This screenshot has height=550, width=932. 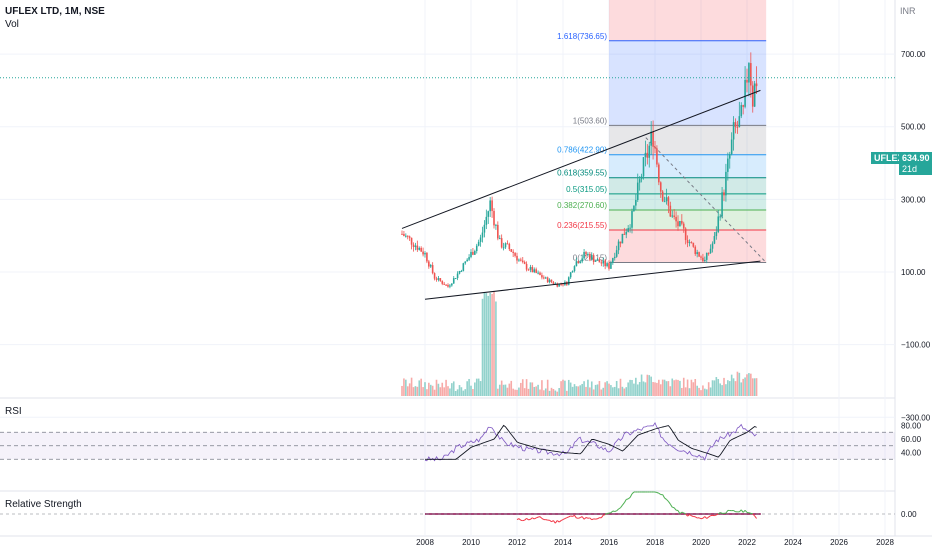 I want to click on price-tick-label: 100.00, so click(x=913, y=272).